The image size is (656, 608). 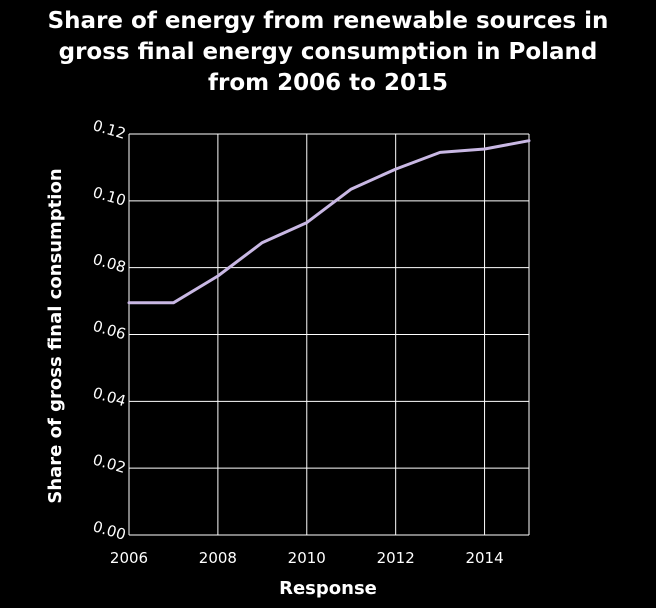 What do you see at coordinates (109, 464) in the screenshot?
I see `y-tick-label: 0.02` at bounding box center [109, 464].